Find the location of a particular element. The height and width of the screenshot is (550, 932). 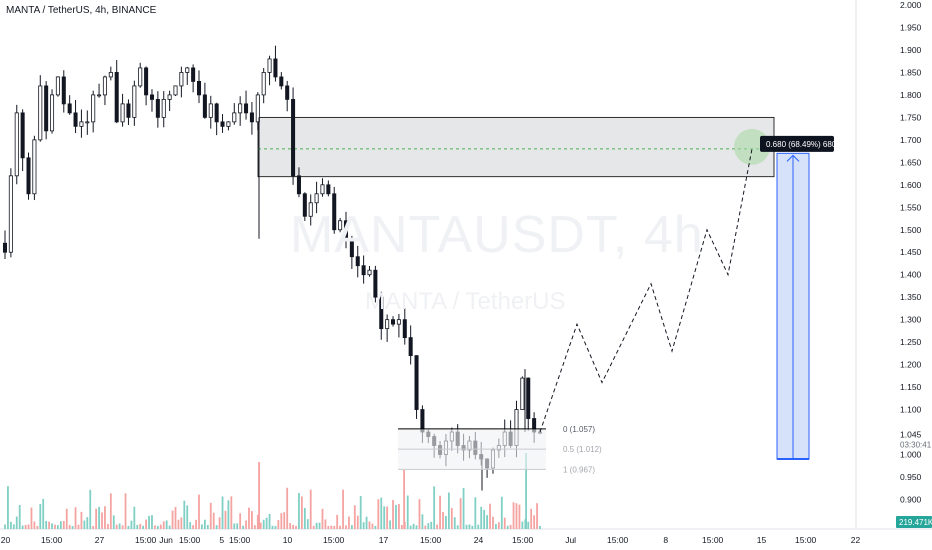

price-tick-label: 1.000 is located at coordinates (911, 455).